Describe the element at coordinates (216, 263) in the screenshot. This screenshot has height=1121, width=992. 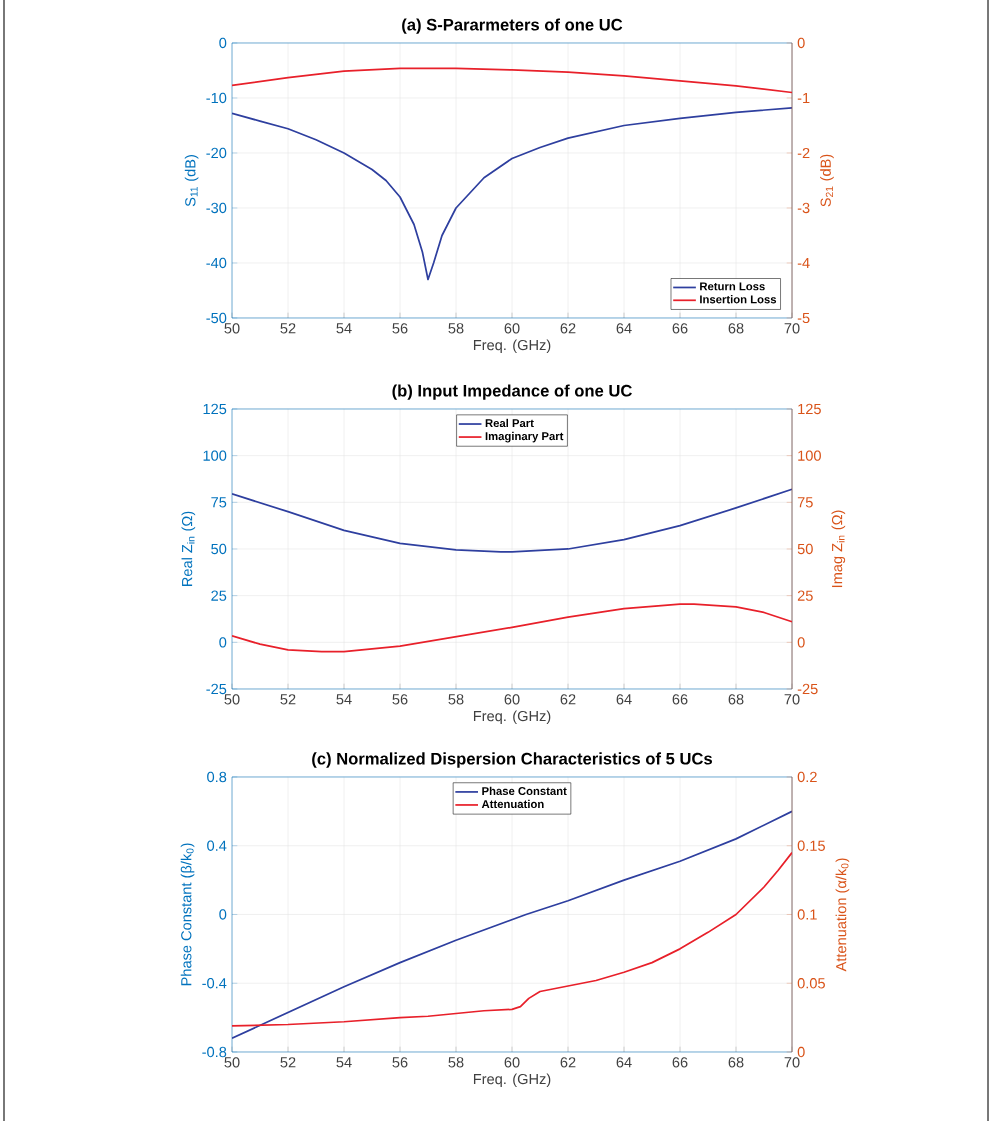
I see `y-tick-label: -40` at that location.